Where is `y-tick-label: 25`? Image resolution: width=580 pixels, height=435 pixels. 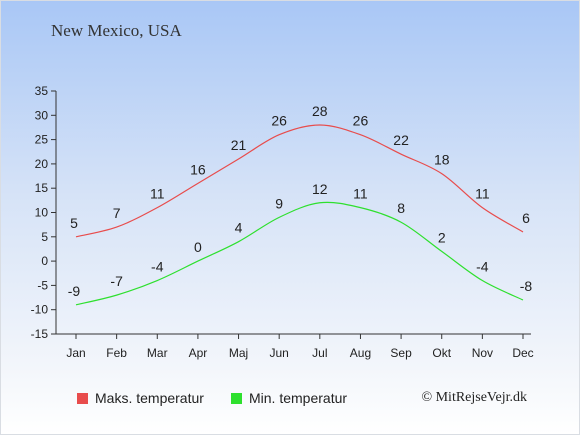
y-tick-label: 25 is located at coordinates (42, 140).